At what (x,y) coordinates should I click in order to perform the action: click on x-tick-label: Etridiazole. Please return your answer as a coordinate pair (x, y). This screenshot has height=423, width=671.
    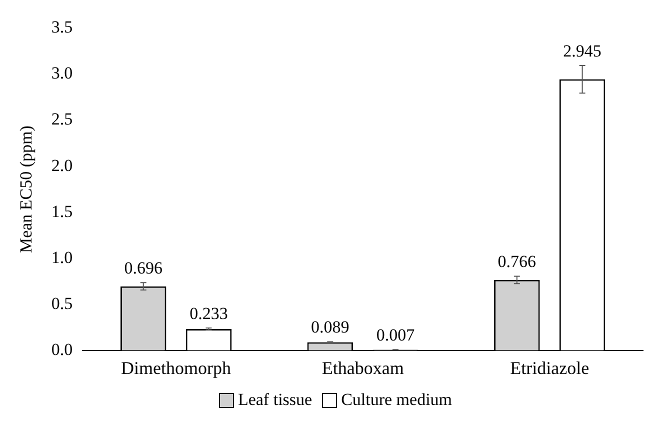
    Looking at the image, I should click on (550, 368).